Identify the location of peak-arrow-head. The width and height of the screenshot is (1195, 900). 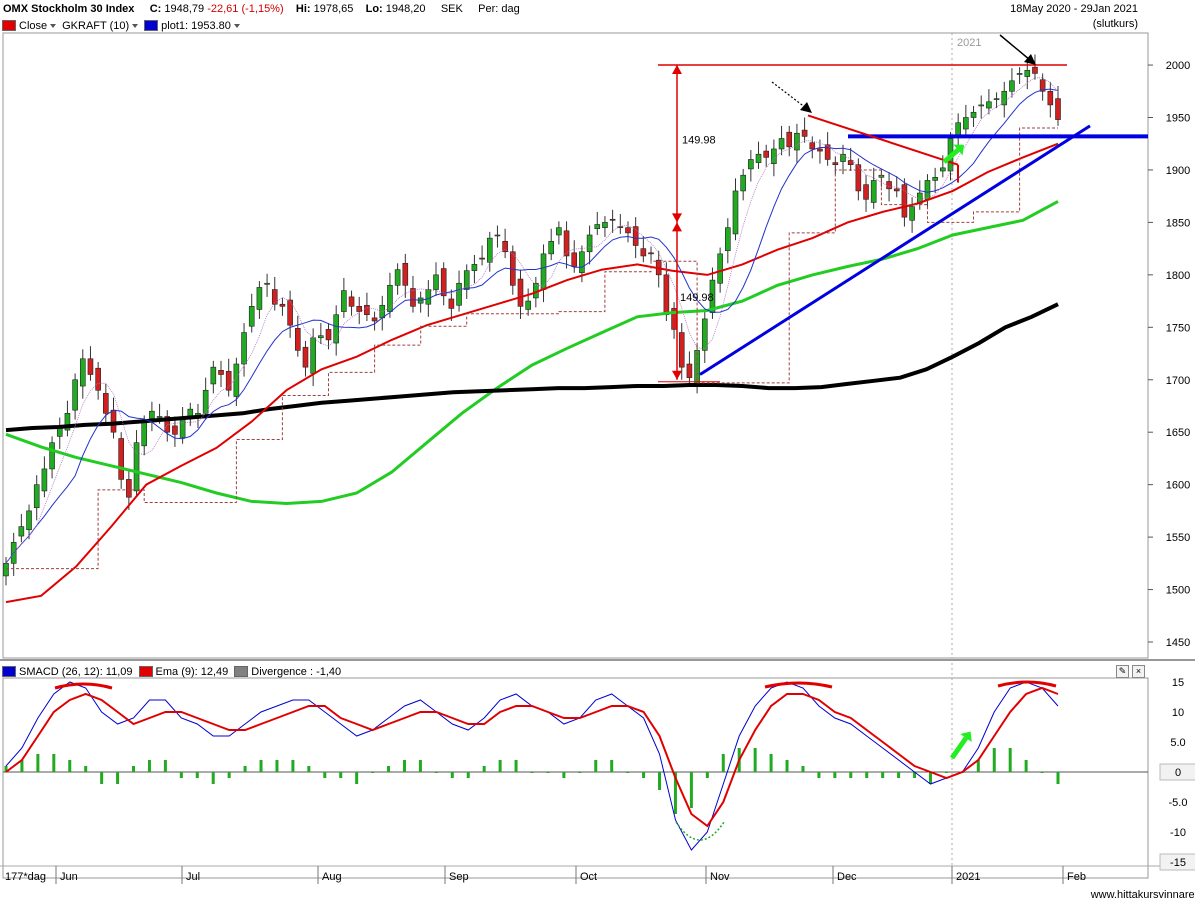
(1030, 59).